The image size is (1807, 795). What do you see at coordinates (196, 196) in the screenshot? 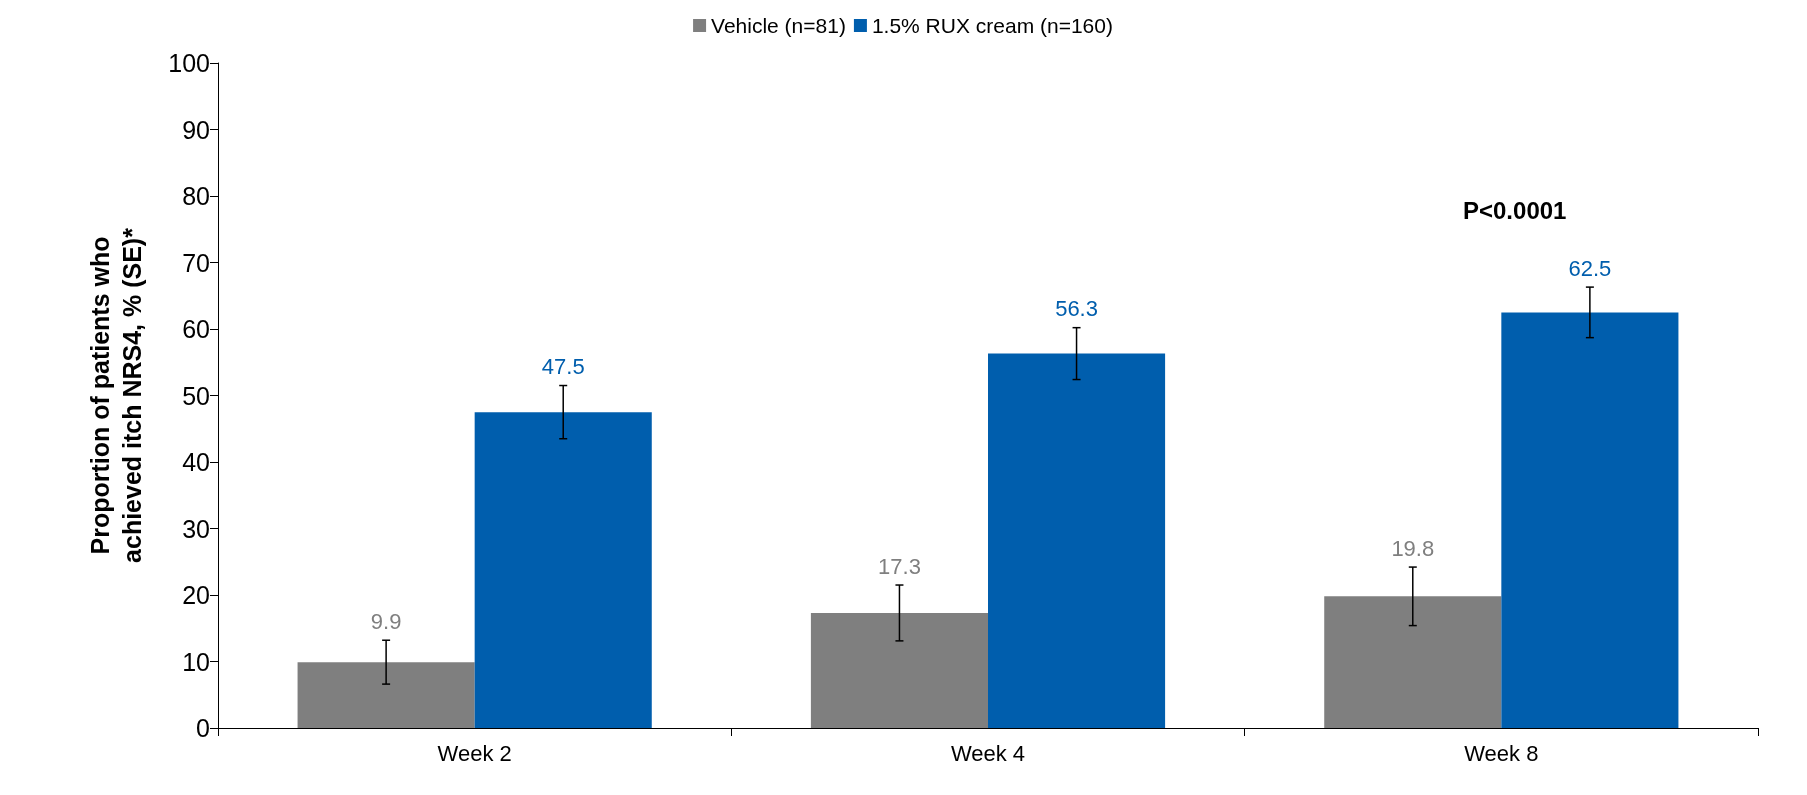
I see `y-tick-label: 80` at bounding box center [196, 196].